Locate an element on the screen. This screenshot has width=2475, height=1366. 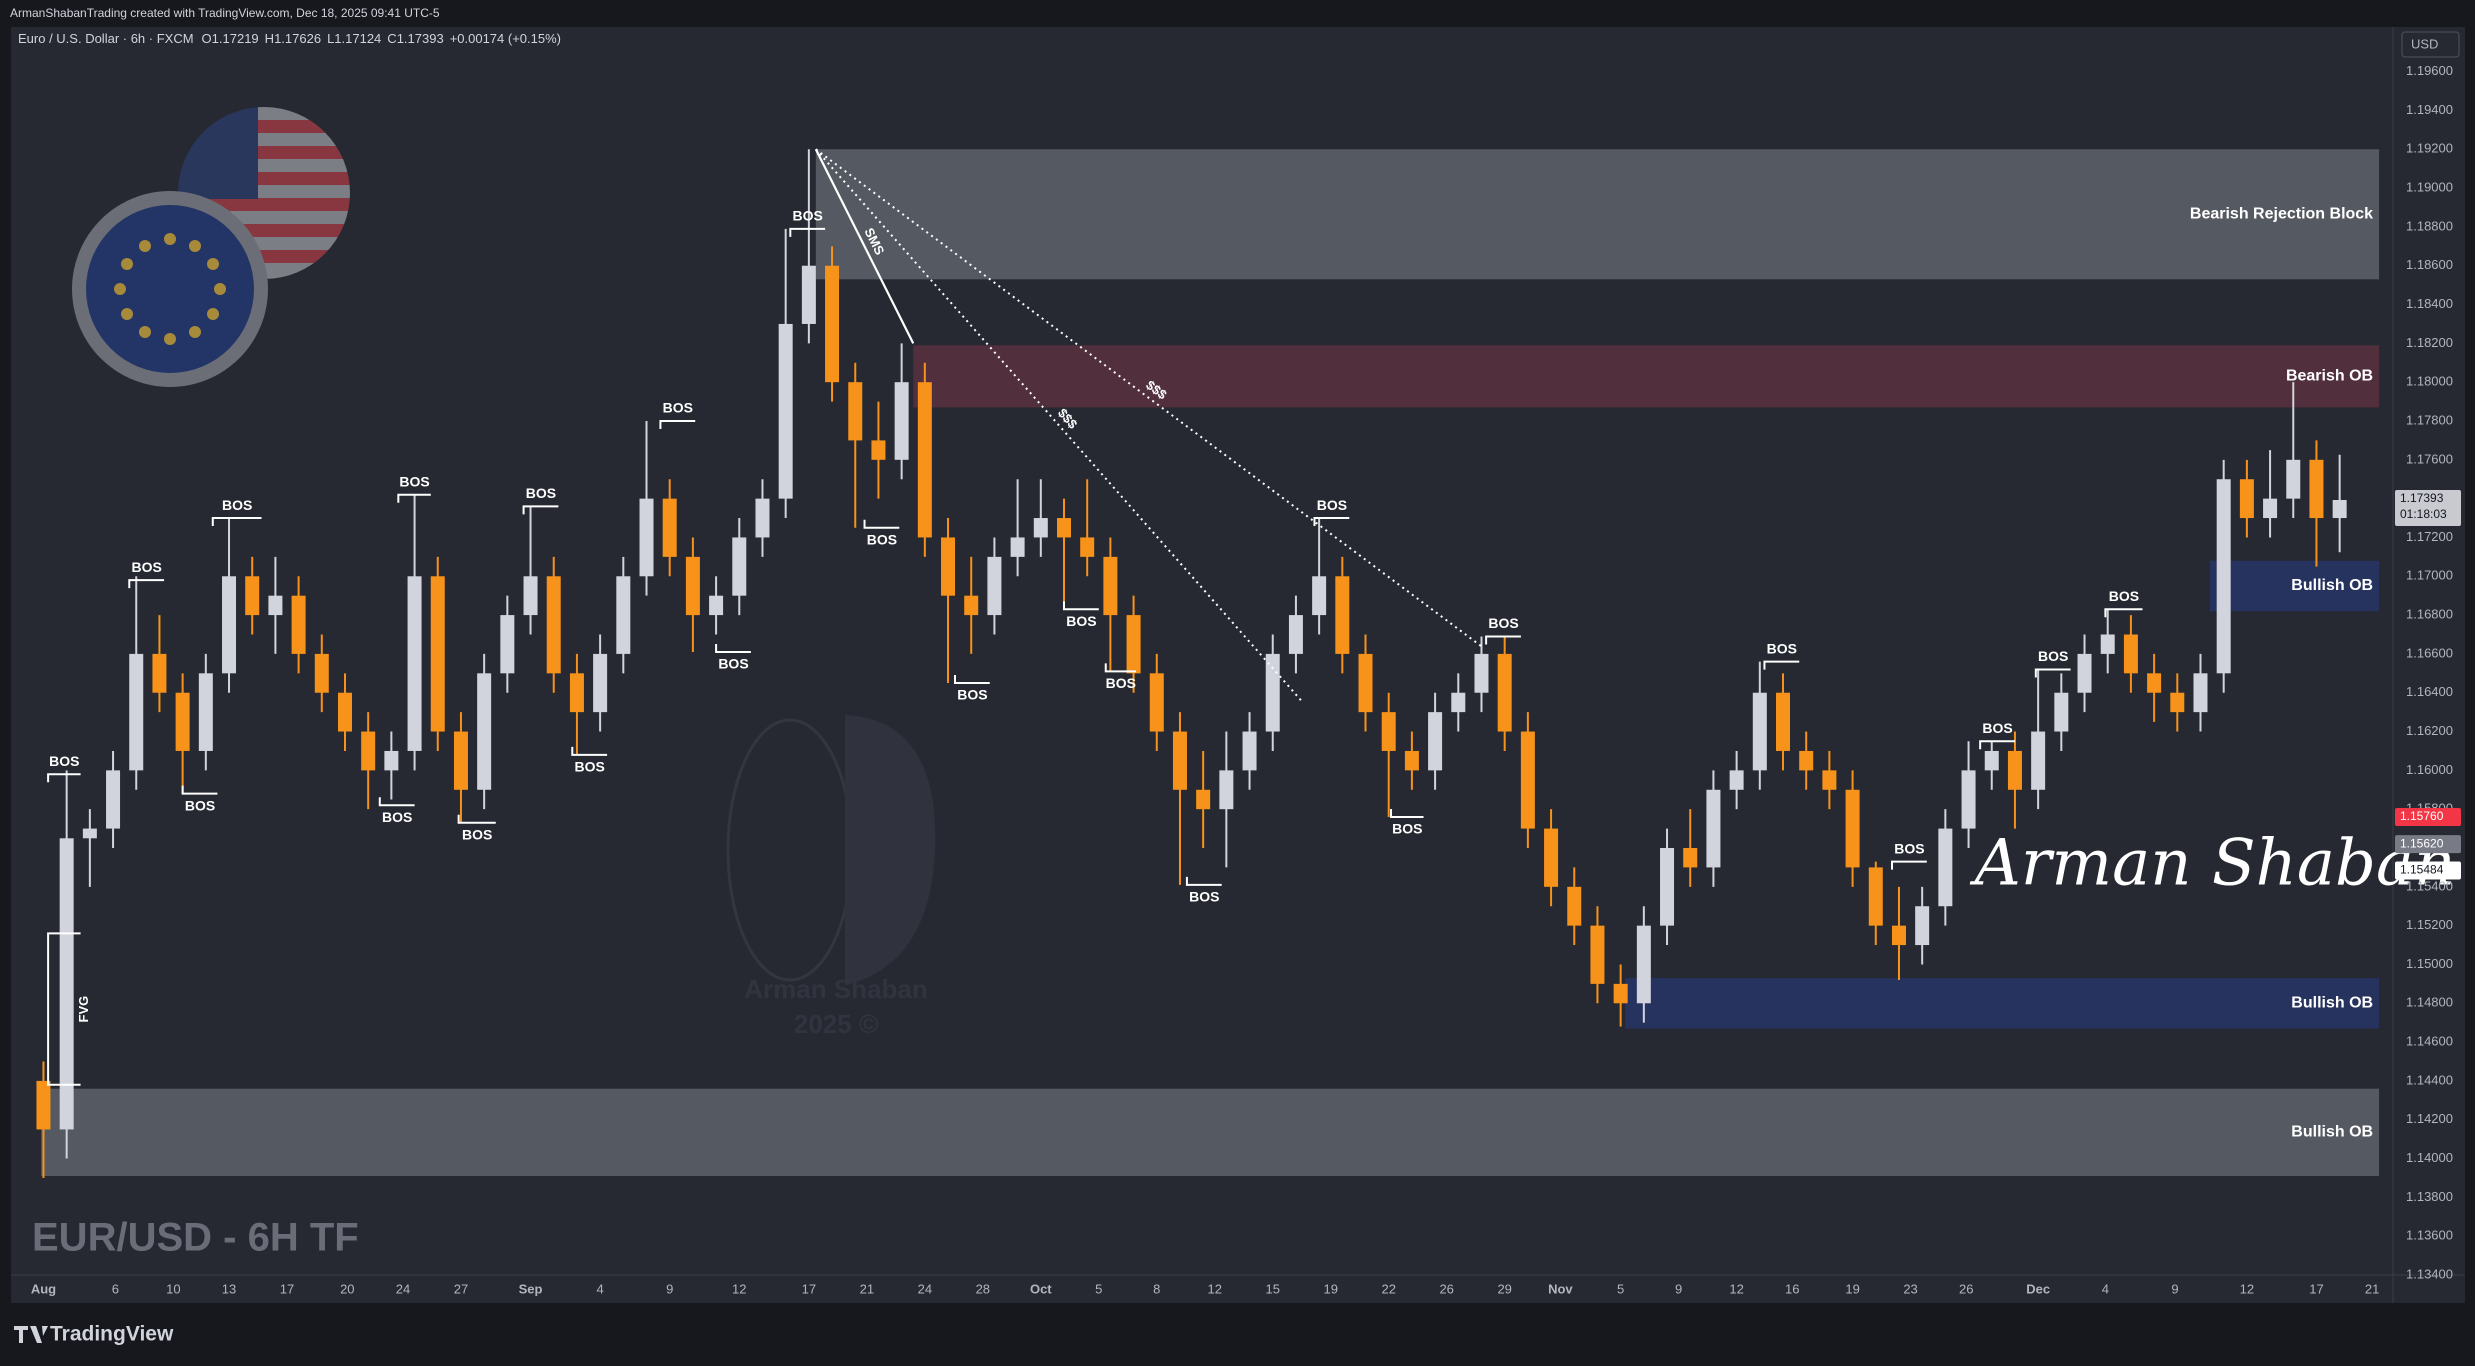
x-tick-label: 5 is located at coordinates (1620, 1288).